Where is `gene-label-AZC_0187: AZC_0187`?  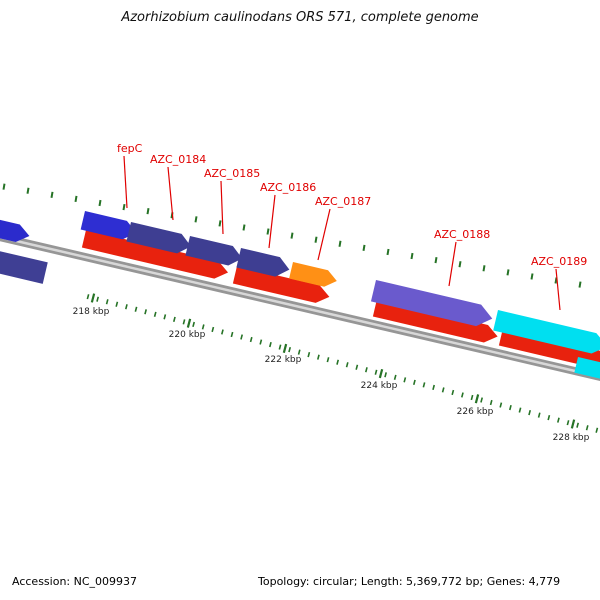 gene-label-AZC_0187: AZC_0187 is located at coordinates (343, 201).